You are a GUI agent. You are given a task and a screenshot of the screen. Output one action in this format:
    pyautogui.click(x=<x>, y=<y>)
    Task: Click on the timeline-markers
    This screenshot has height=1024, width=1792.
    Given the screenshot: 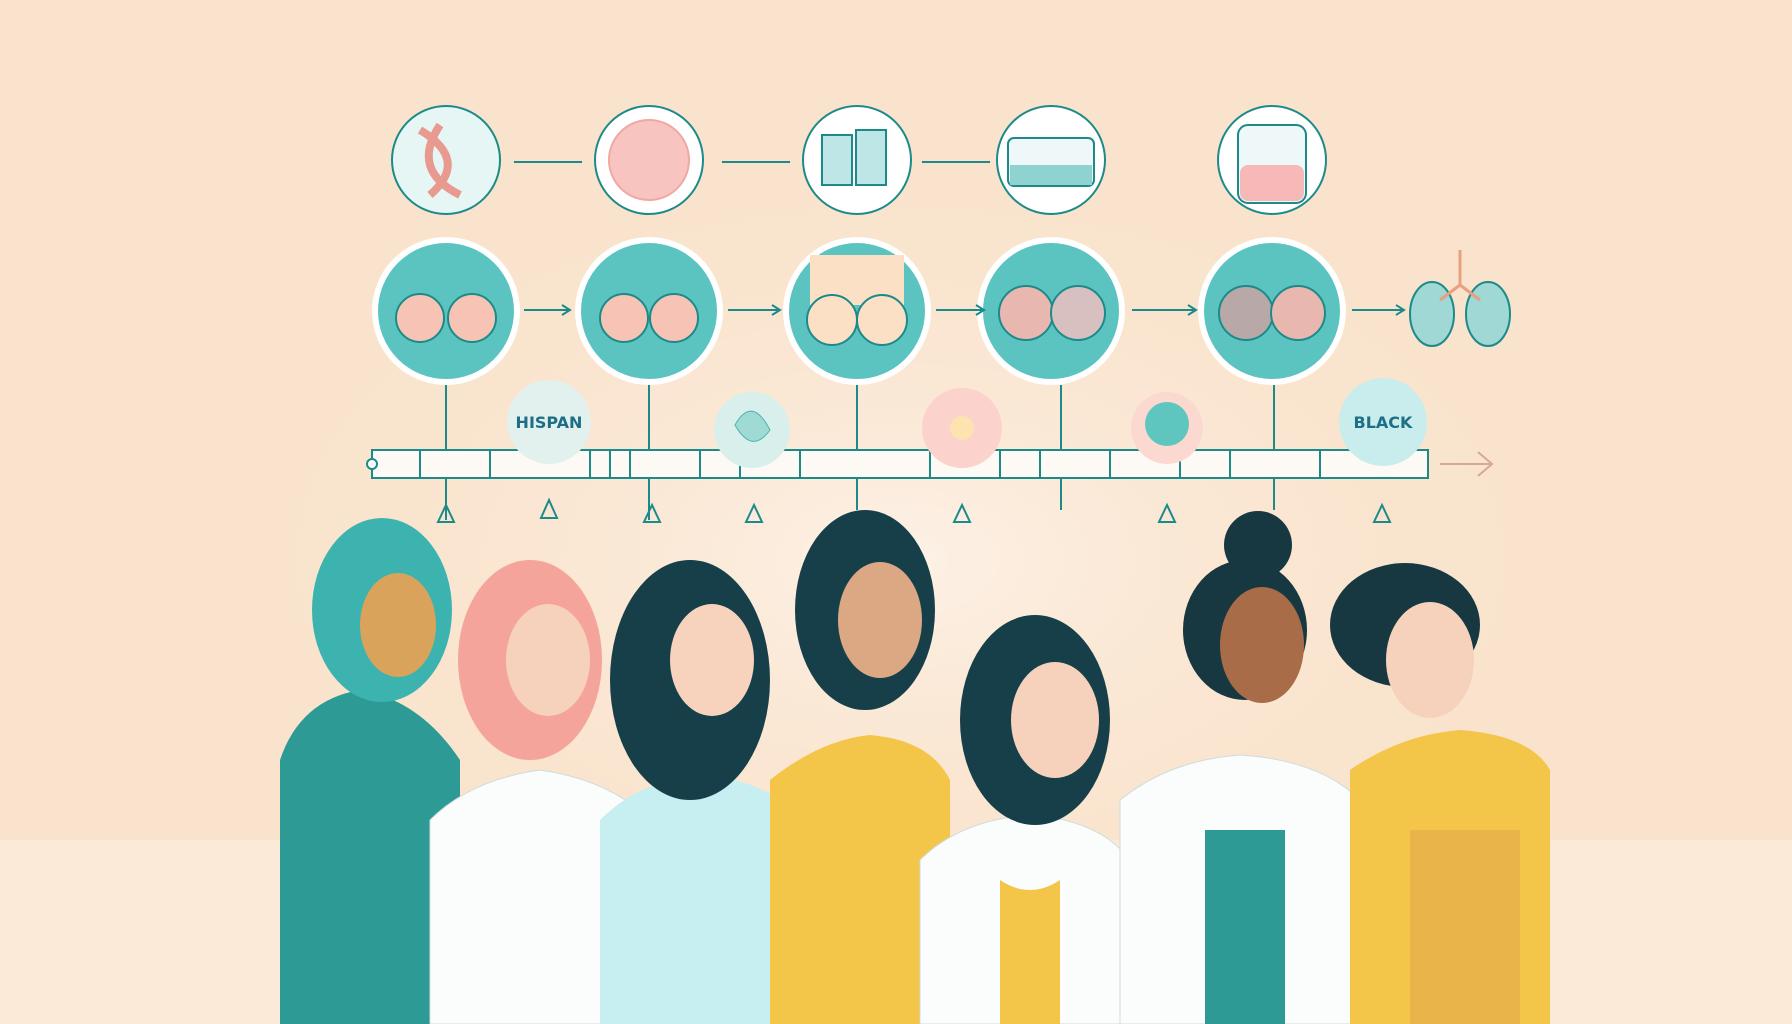 What is the action you would take?
    pyautogui.click(x=914, y=510)
    